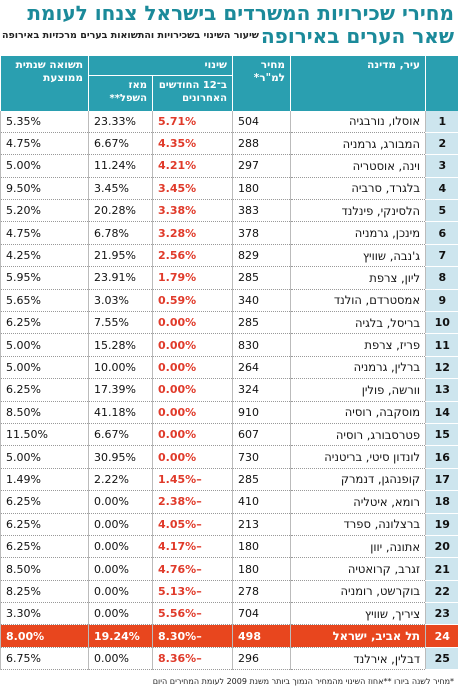 The width and height of the screenshot is (458, 689). I want to click on yield: 4.75%, so click(44, 233).